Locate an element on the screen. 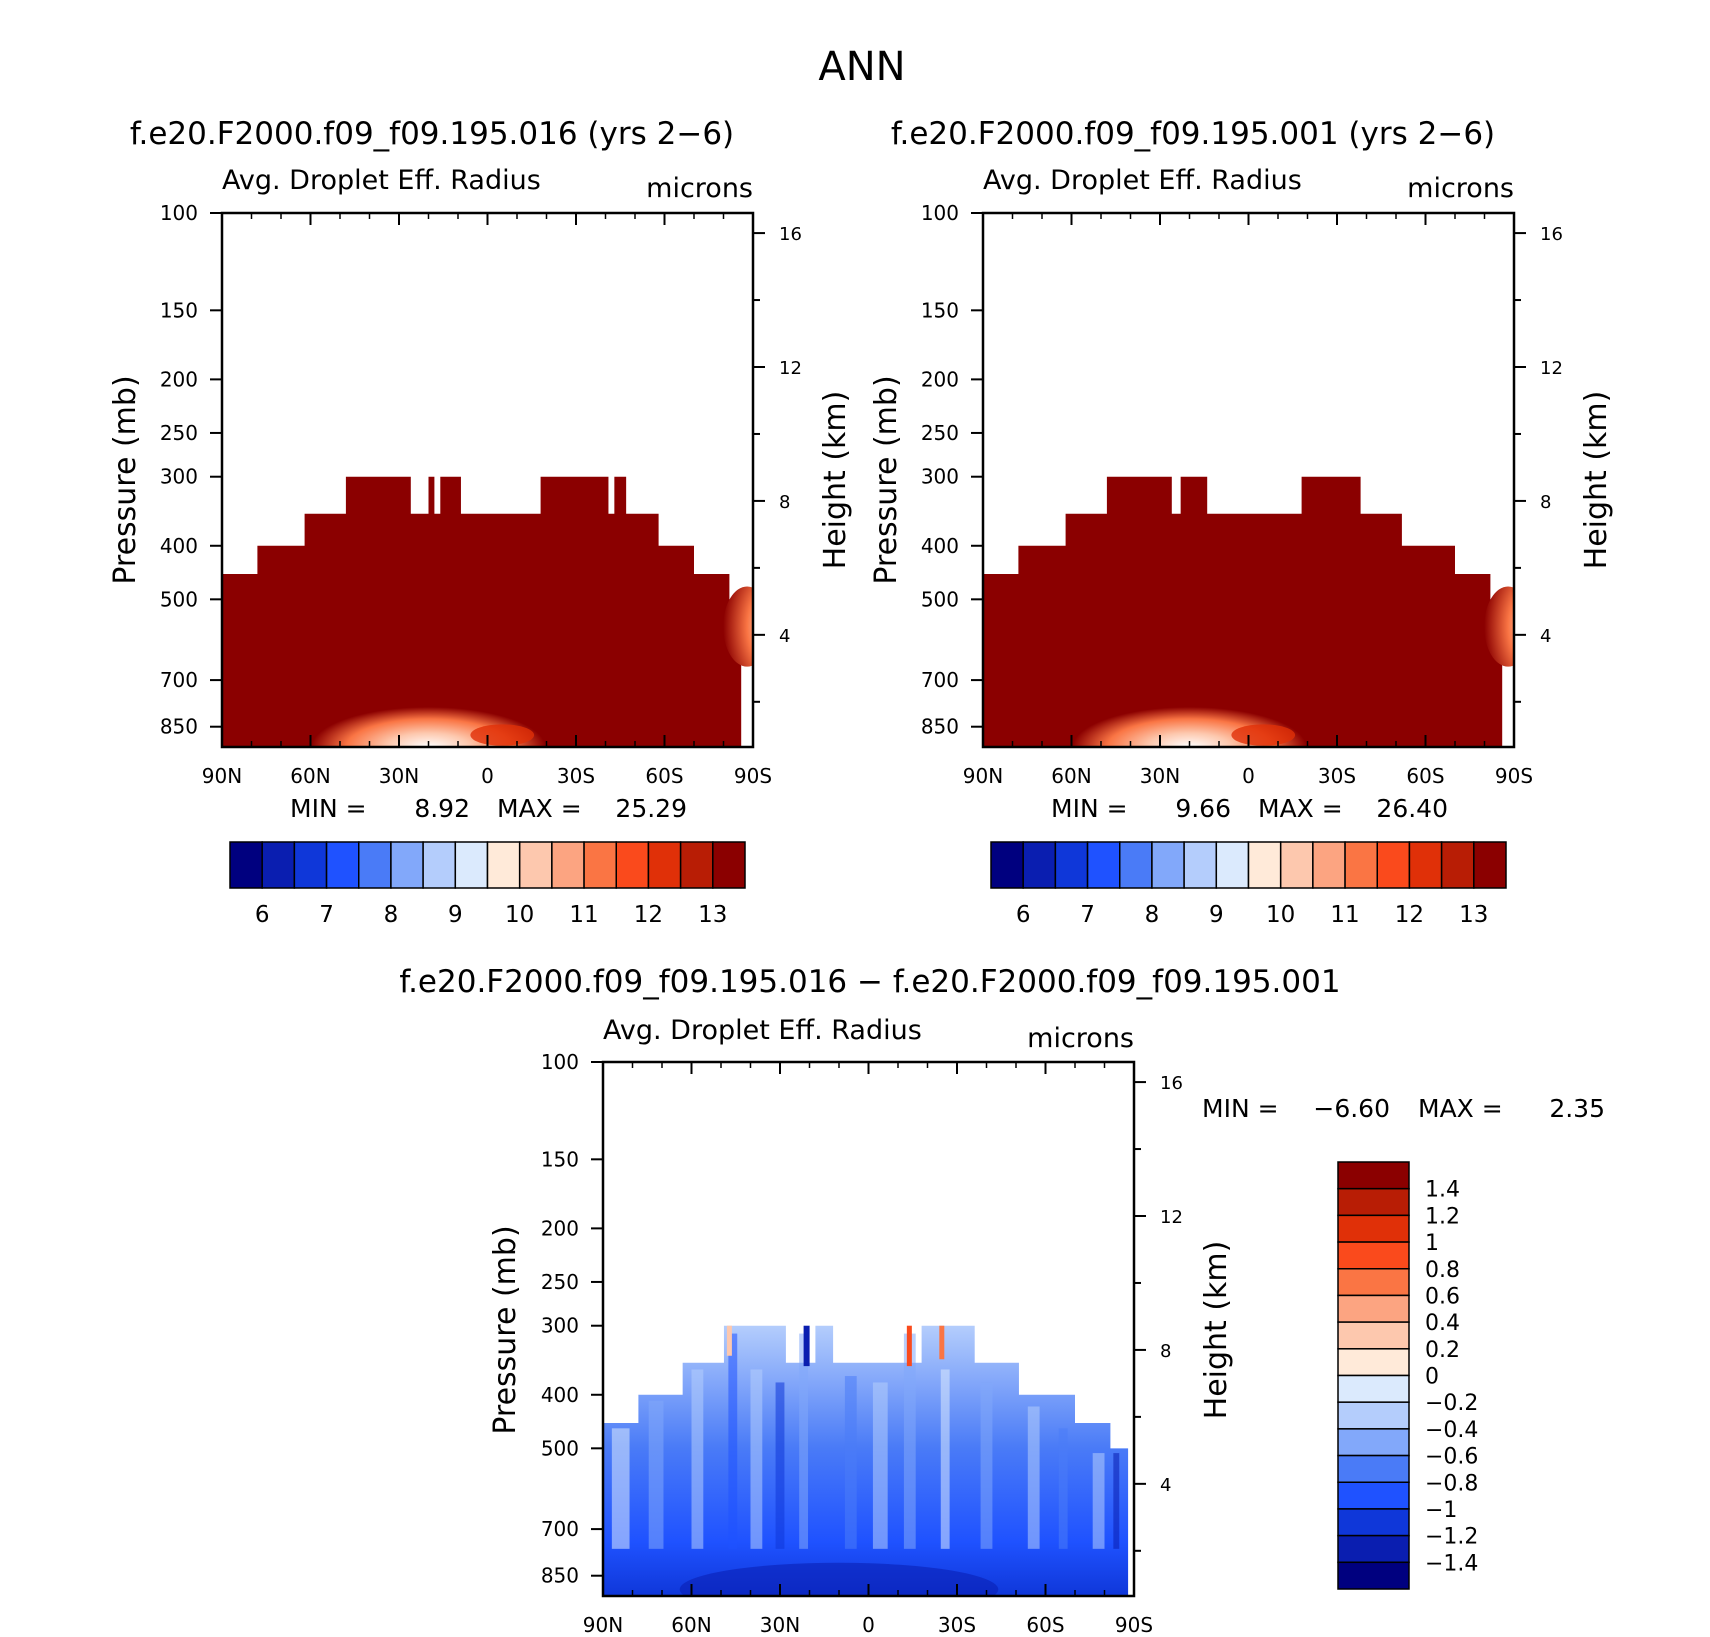 Image resolution: width=1710 pixels, height=1637 pixels. min-value: 9.66 is located at coordinates (1203, 808).